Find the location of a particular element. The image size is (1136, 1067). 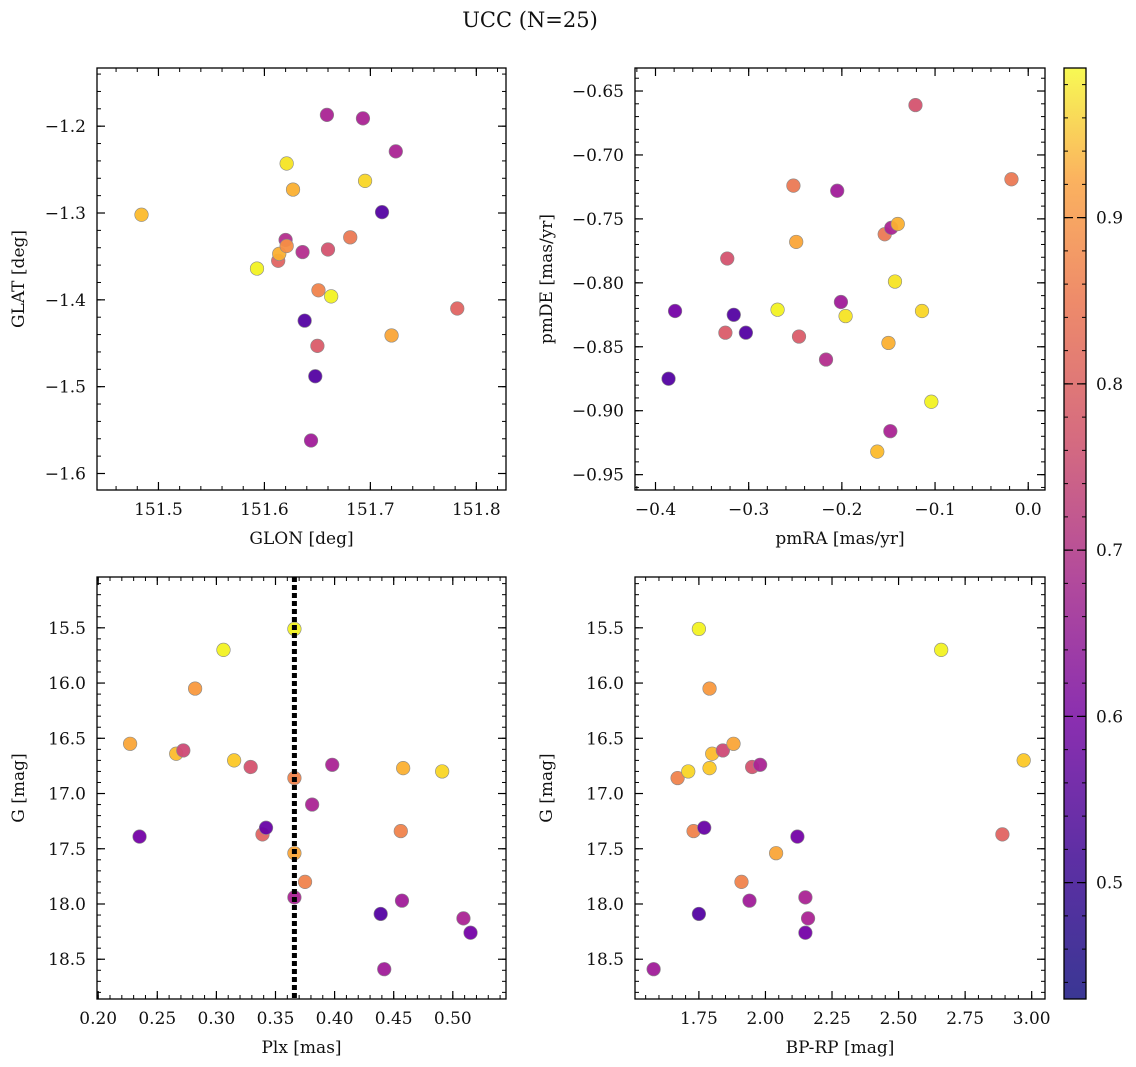

y-tick-label: −1.2 is located at coordinates (65, 127).